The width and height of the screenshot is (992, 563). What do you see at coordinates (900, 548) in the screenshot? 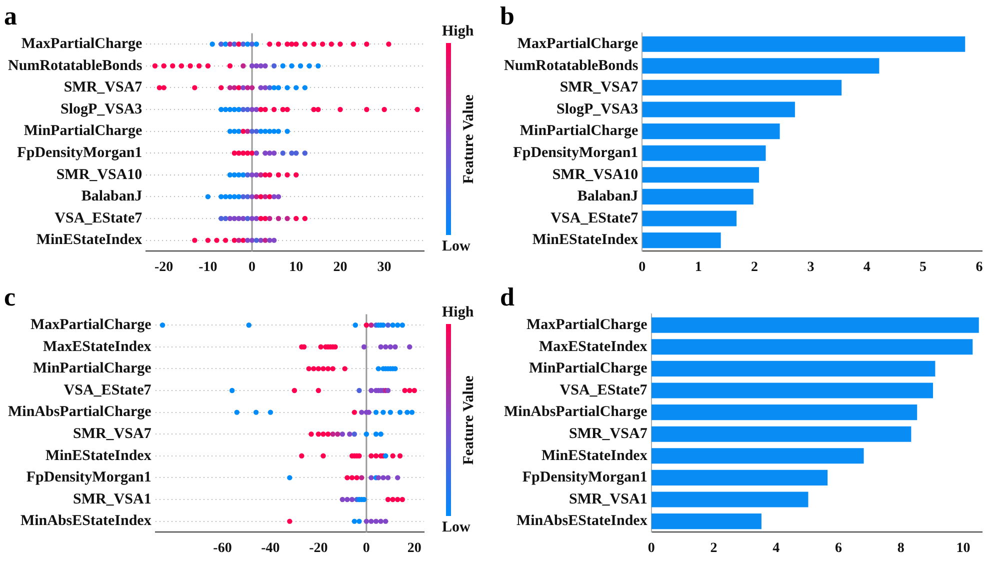
I see `x-tick-label: 8` at bounding box center [900, 548].